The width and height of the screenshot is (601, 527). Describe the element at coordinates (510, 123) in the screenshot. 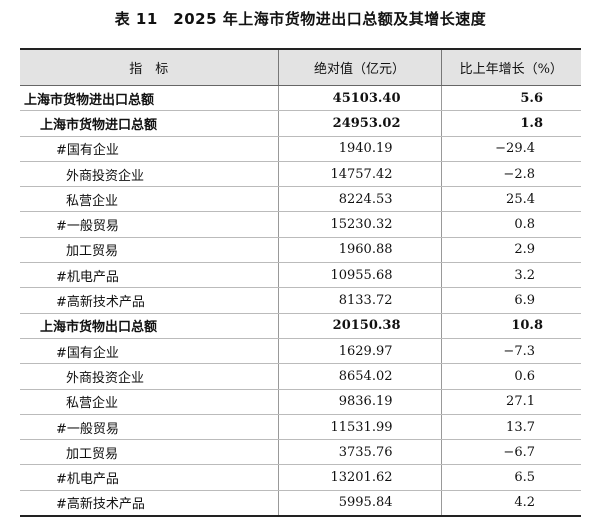

I see `row-growth: 1.8` at that location.